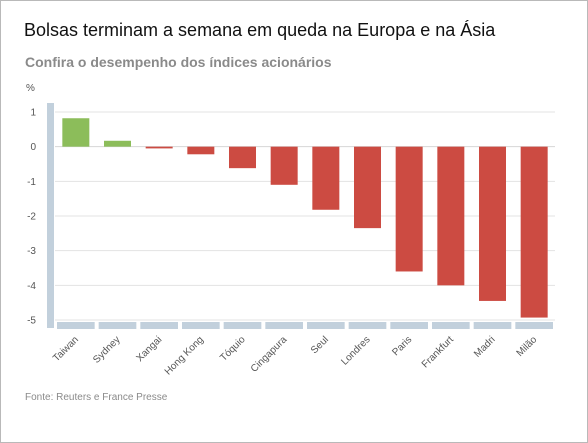 This screenshot has height=443, width=588. What do you see at coordinates (149, 349) in the screenshot?
I see `x-tick-label: Xangai` at bounding box center [149, 349].